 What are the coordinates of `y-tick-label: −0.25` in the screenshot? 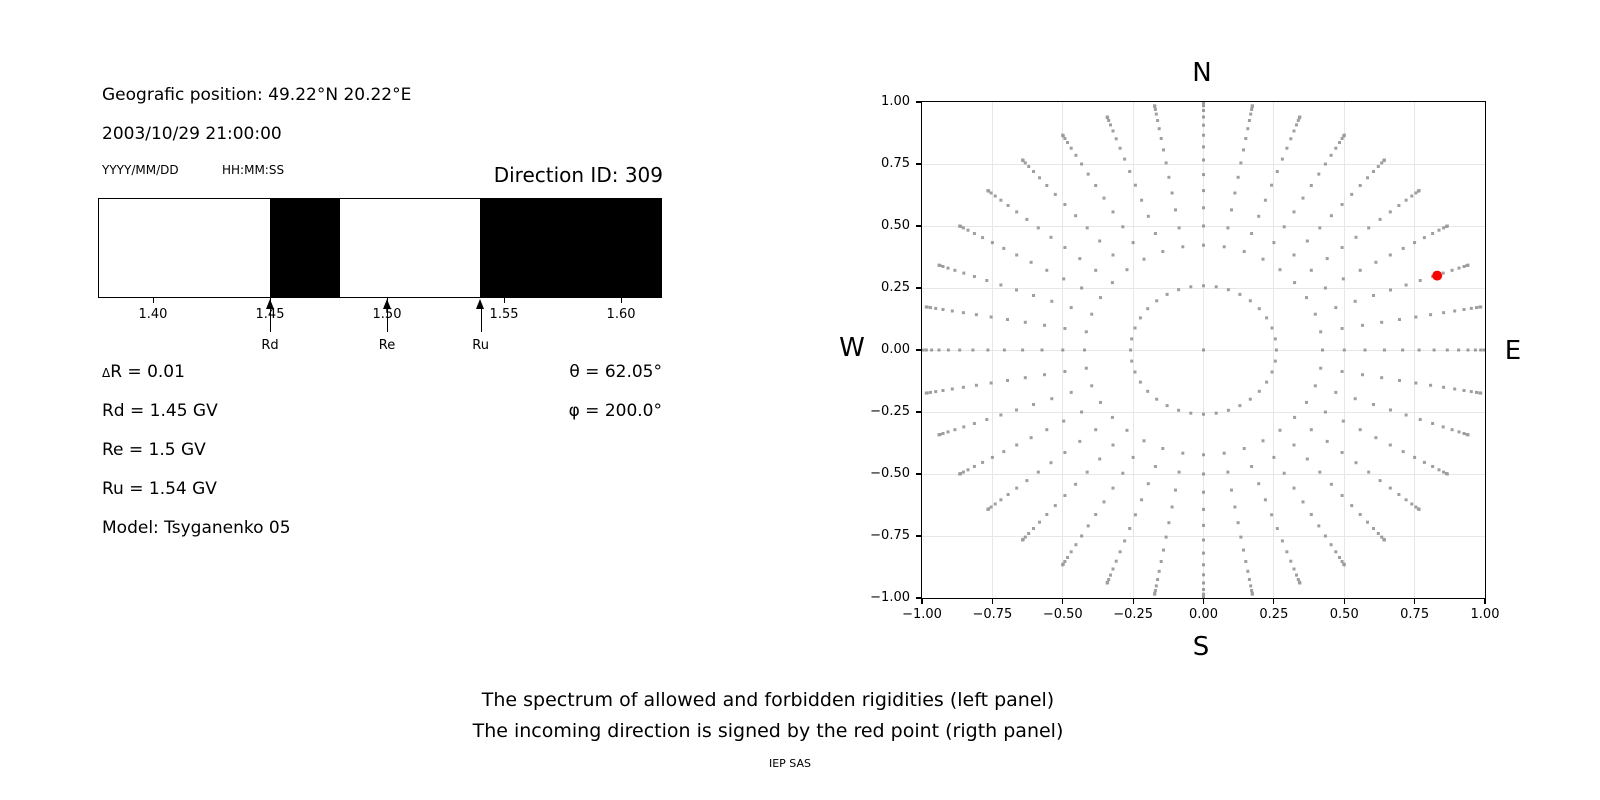 It's located at (890, 411).